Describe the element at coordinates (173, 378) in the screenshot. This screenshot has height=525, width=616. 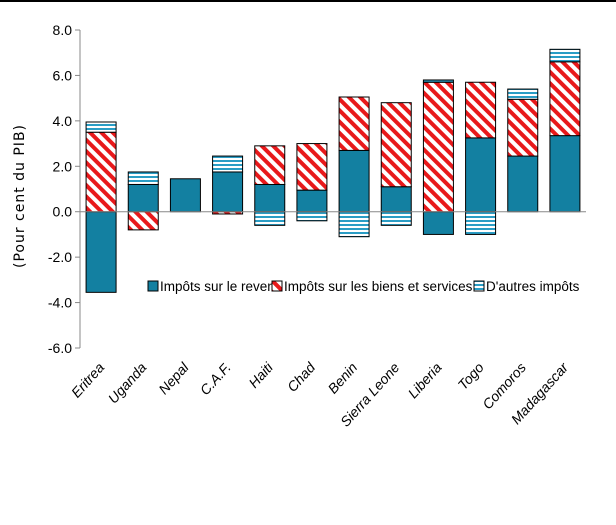
I see `x-category-label: Nepal` at that location.